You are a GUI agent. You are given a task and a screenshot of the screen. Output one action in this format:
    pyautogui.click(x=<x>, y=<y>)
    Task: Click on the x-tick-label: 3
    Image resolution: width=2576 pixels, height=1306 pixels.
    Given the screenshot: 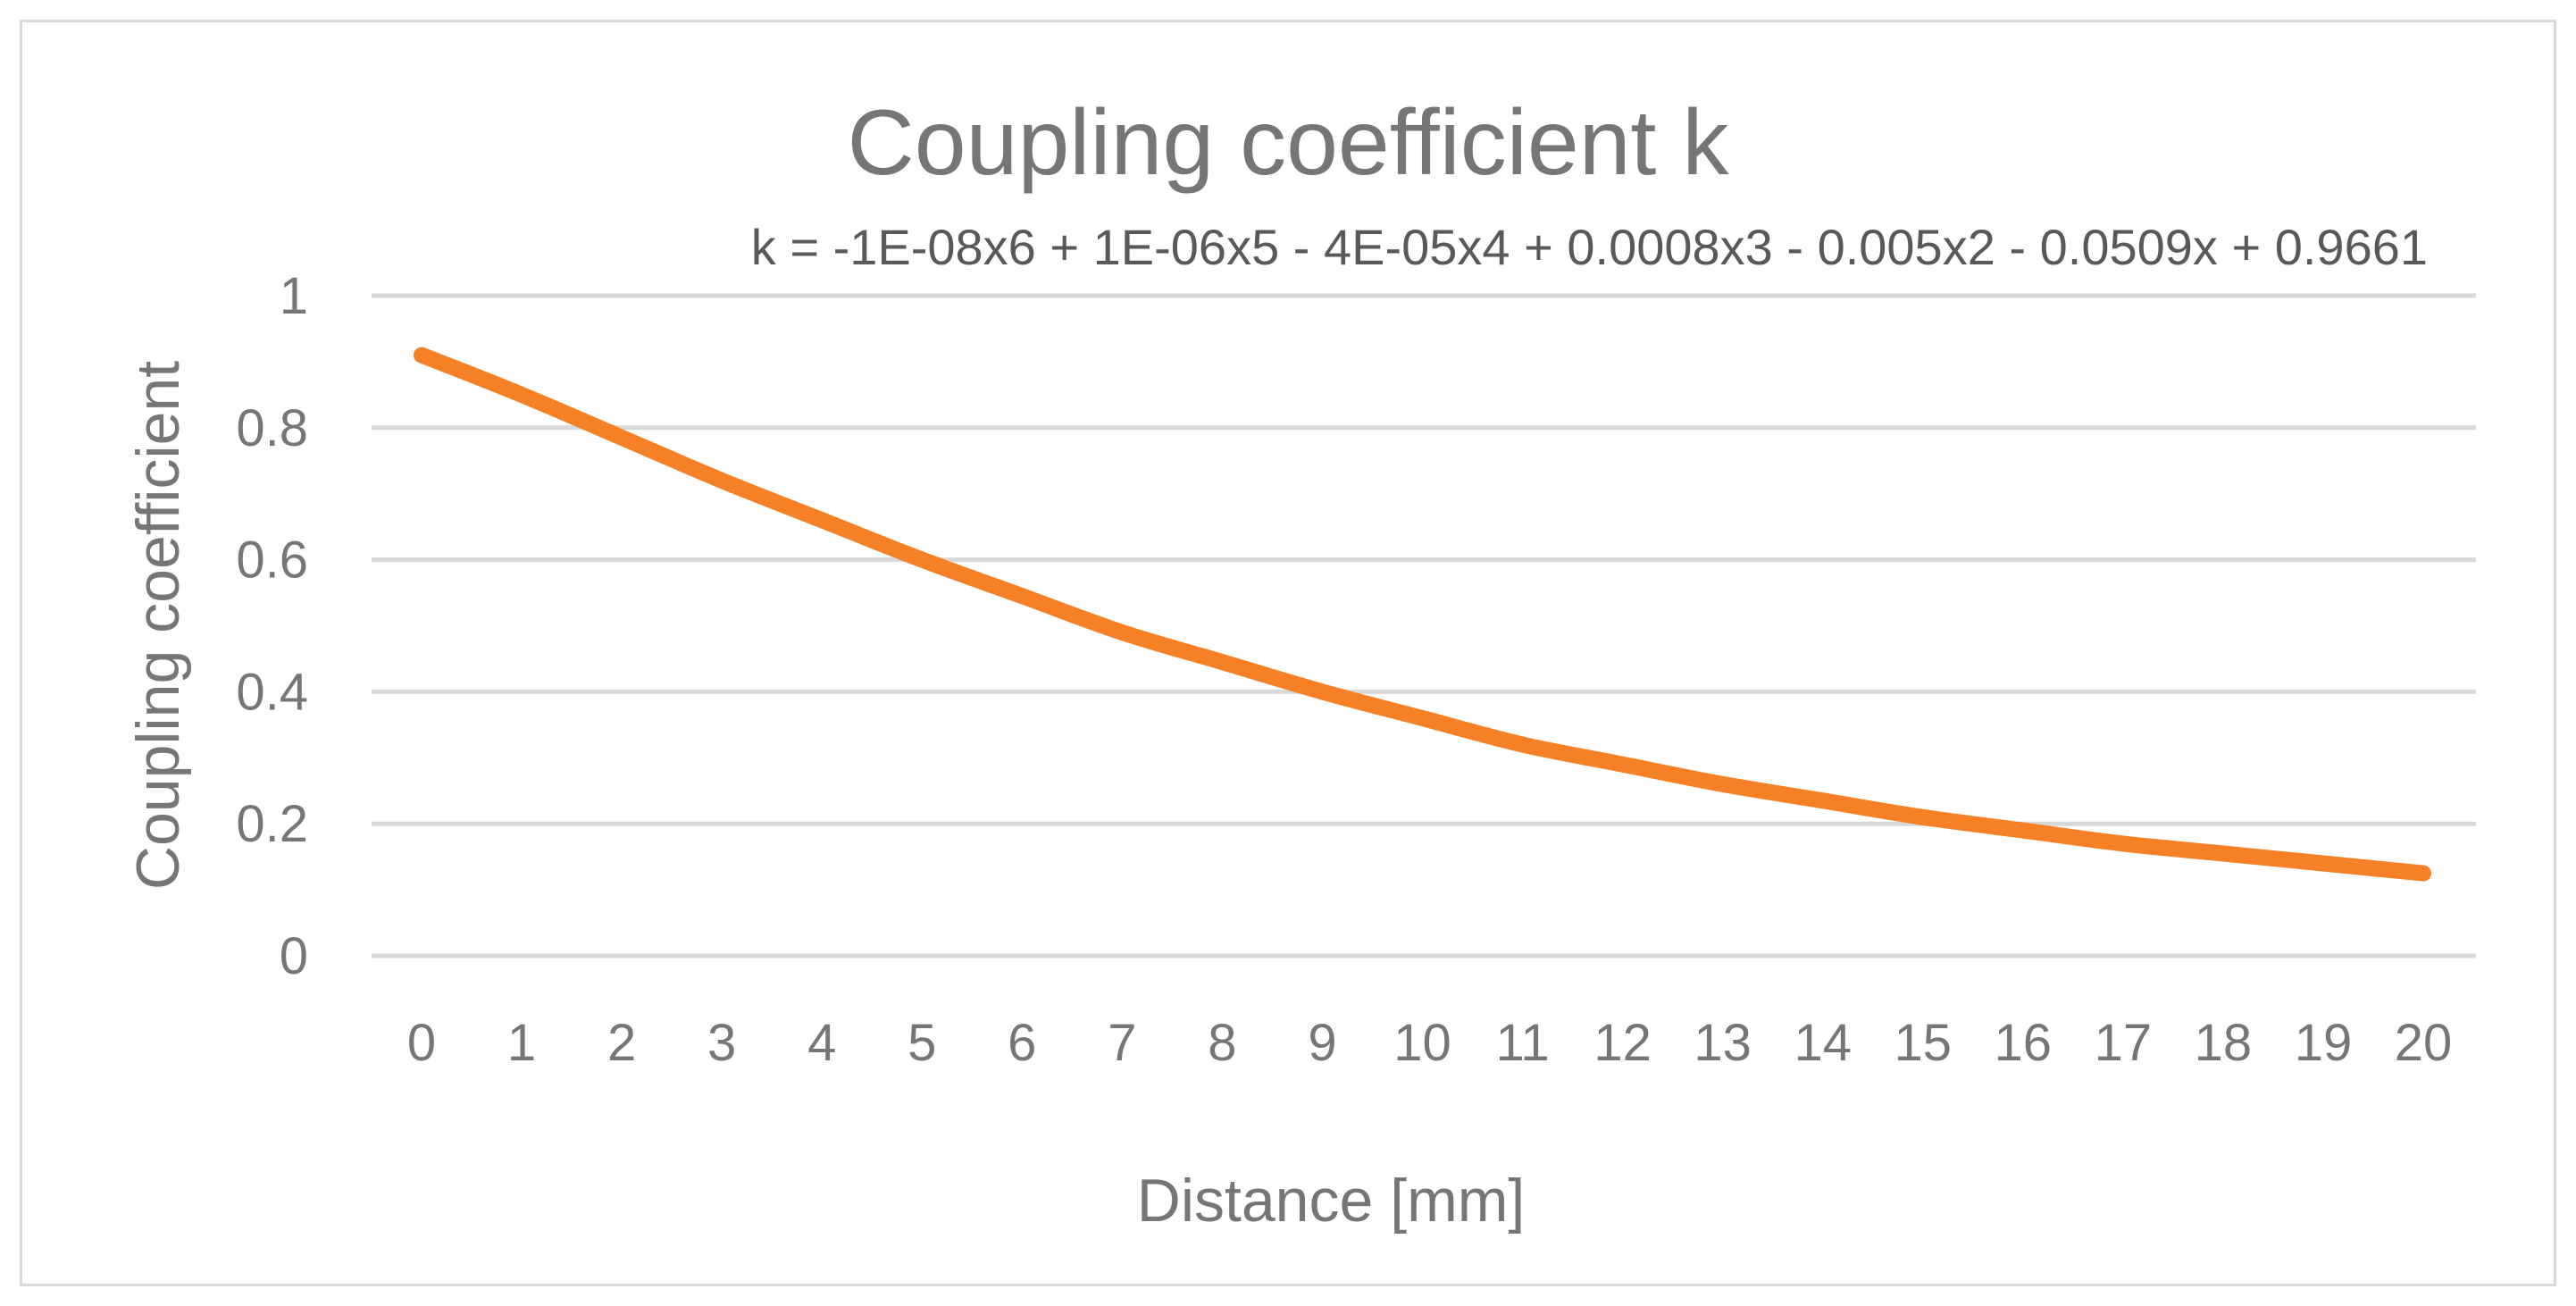 What is the action you would take?
    pyautogui.click(x=722, y=1043)
    